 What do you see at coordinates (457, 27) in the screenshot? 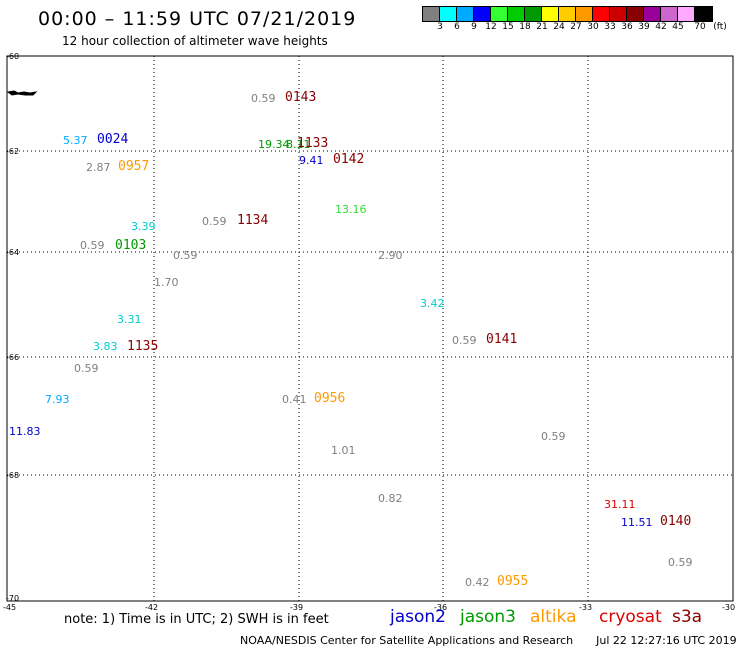
I see `scale-label: 6` at bounding box center [457, 27].